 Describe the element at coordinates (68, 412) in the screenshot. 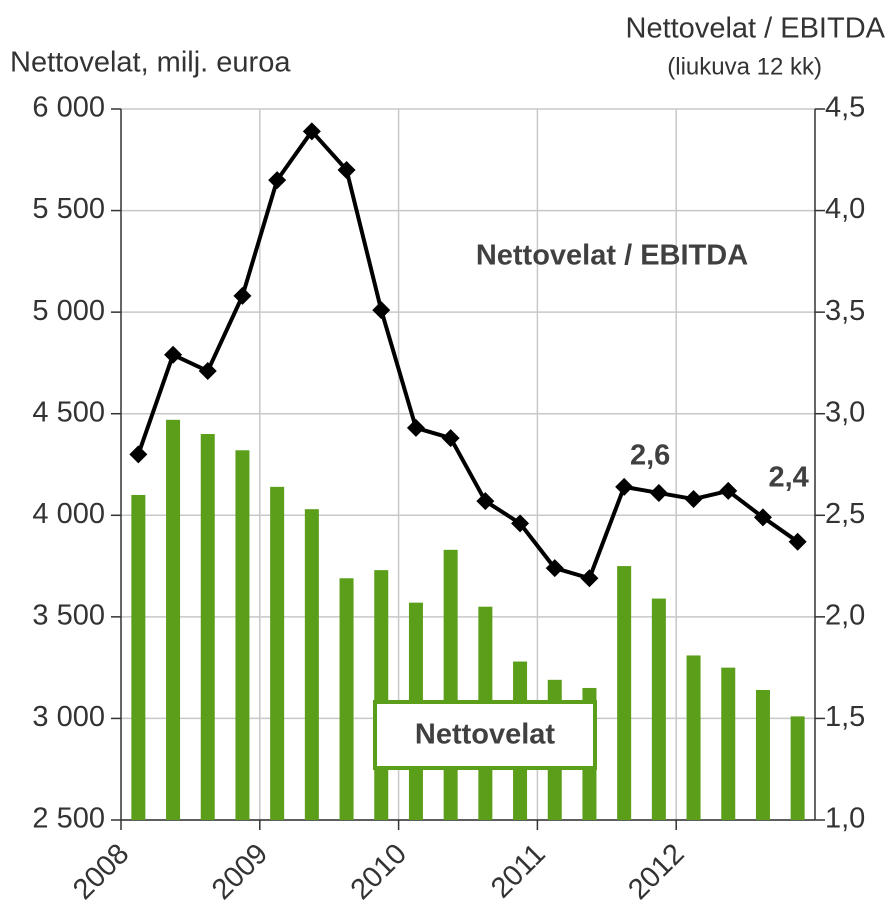

I see `y-tick-label: 4 500` at that location.